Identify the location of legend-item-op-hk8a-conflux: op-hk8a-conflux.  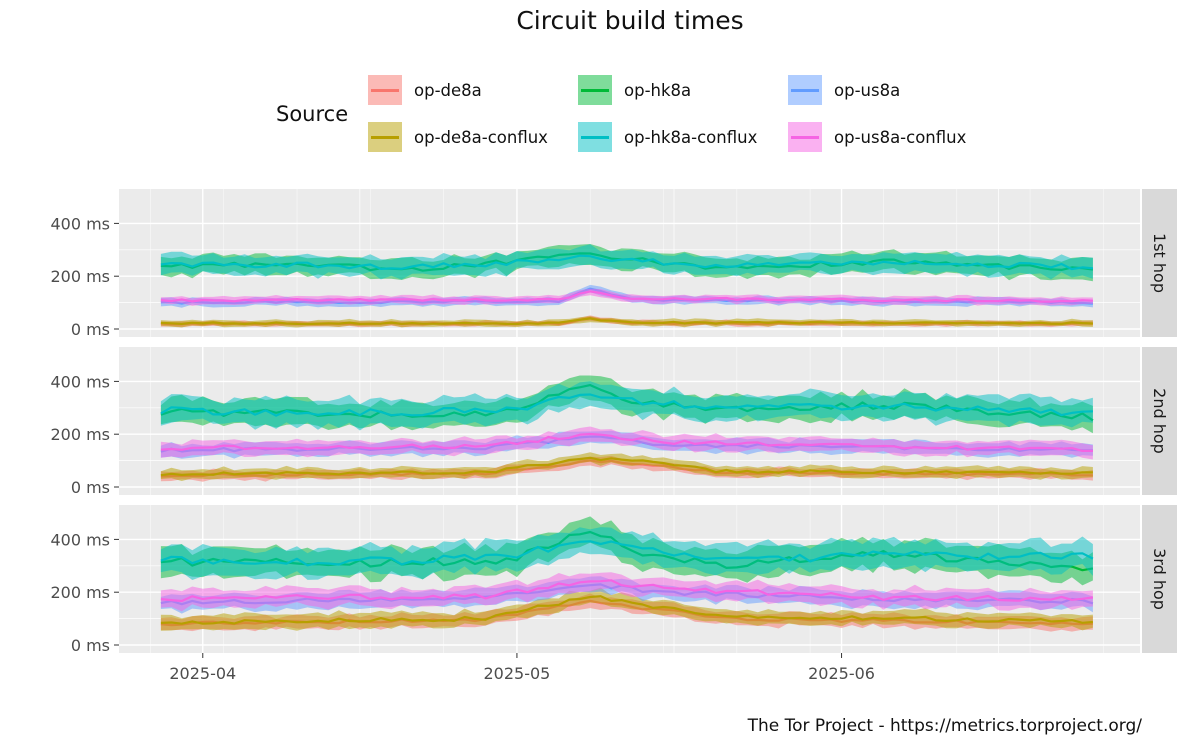
(667, 137).